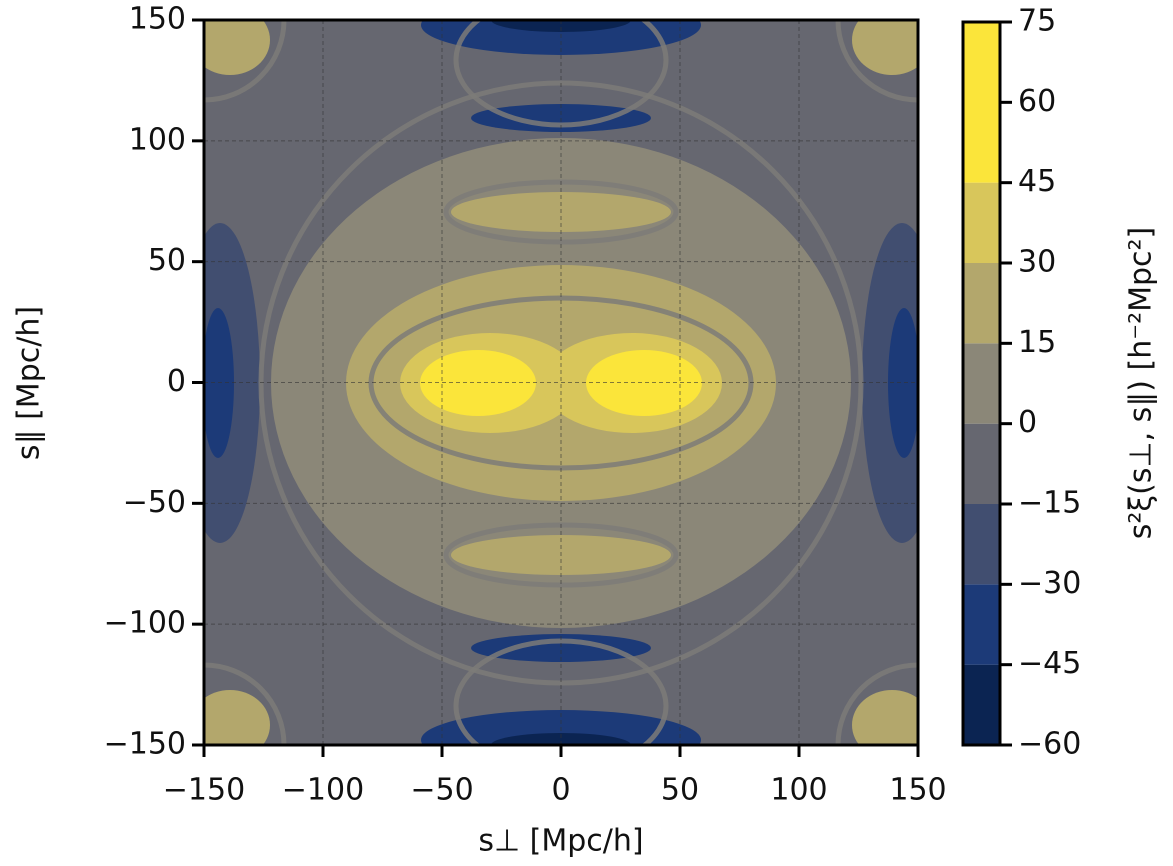 The height and width of the screenshot is (866, 1173). I want to click on y-tick-label: 150, so click(157, 19).